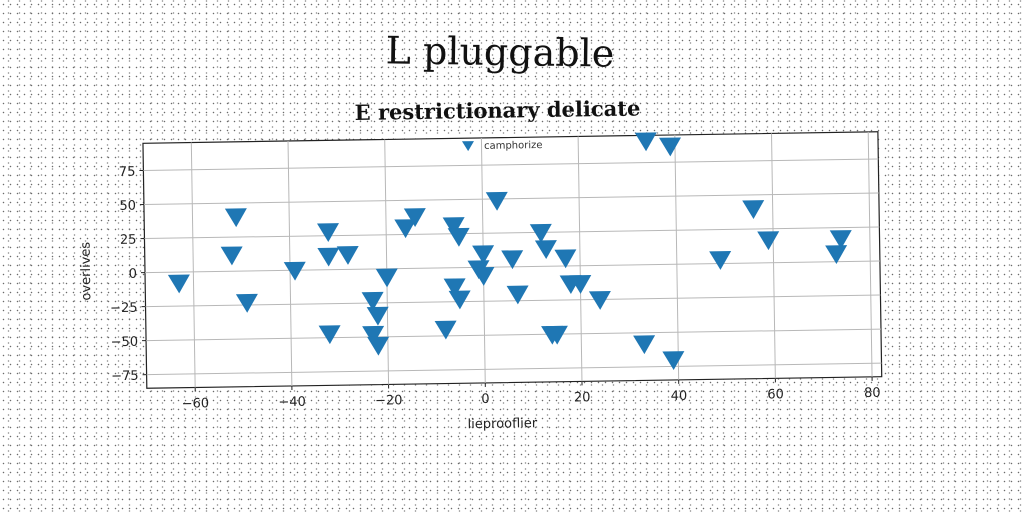 Image resolution: width=1024 pixels, height=512 pixels. What do you see at coordinates (133, 274) in the screenshot?
I see `y-tick-label: 0` at bounding box center [133, 274].